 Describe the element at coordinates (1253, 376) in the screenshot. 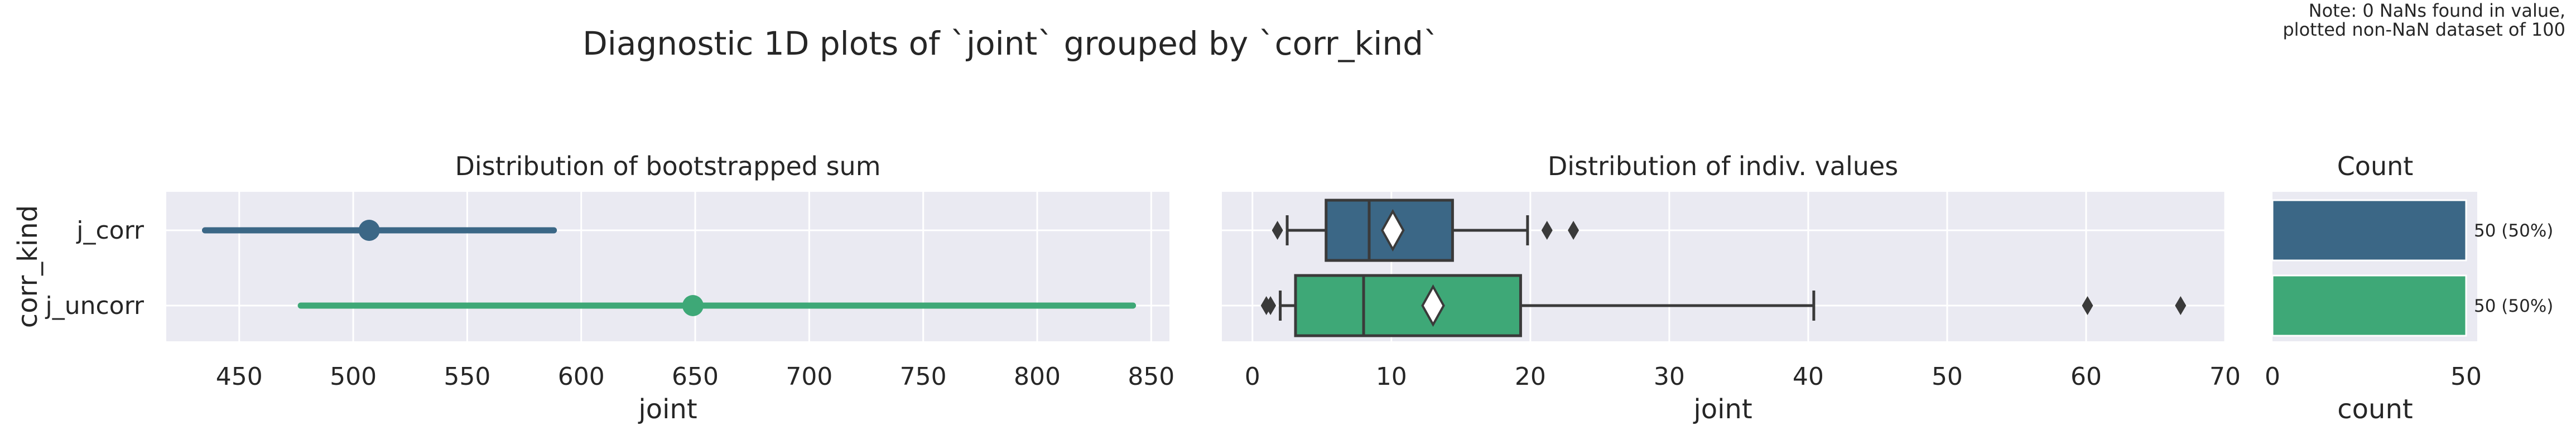

I see `individual-x-tick-label: 0` at that location.